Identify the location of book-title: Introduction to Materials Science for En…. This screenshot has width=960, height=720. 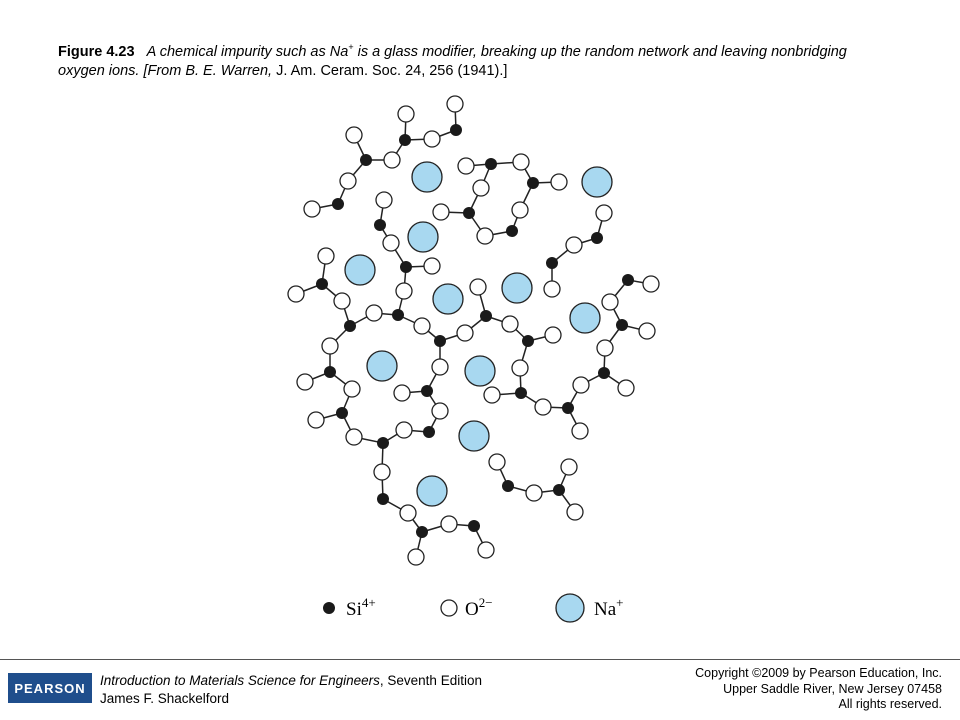
(240, 680).